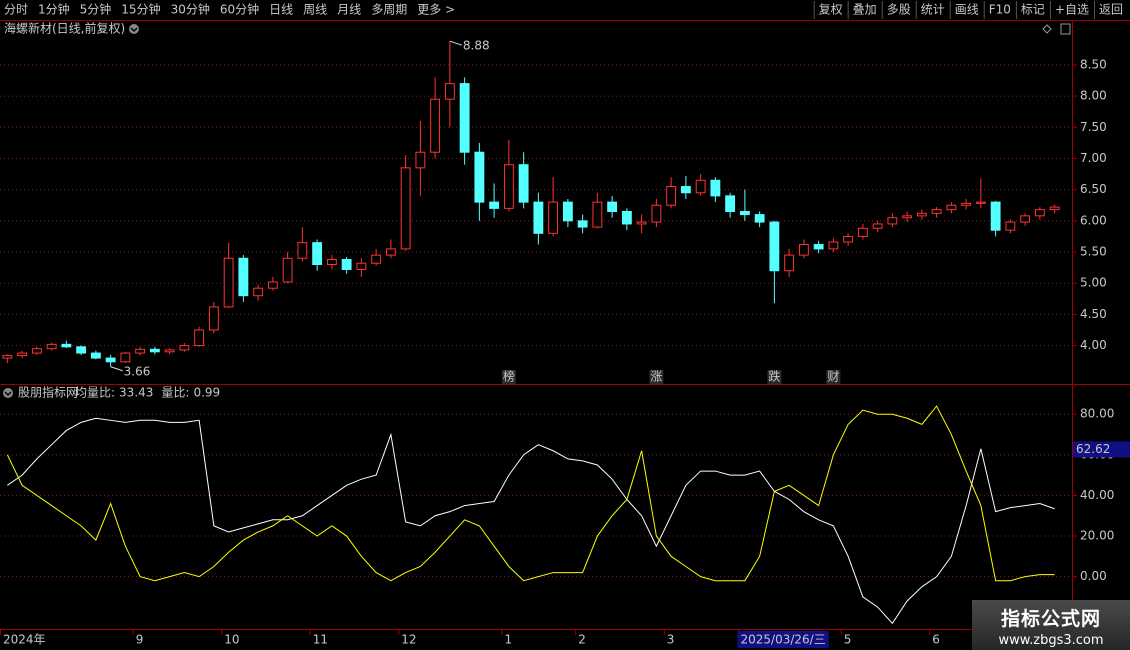 This screenshot has height=650, width=1130. What do you see at coordinates (175, 393) in the screenshot?
I see `legend-name: 量比:` at bounding box center [175, 393].